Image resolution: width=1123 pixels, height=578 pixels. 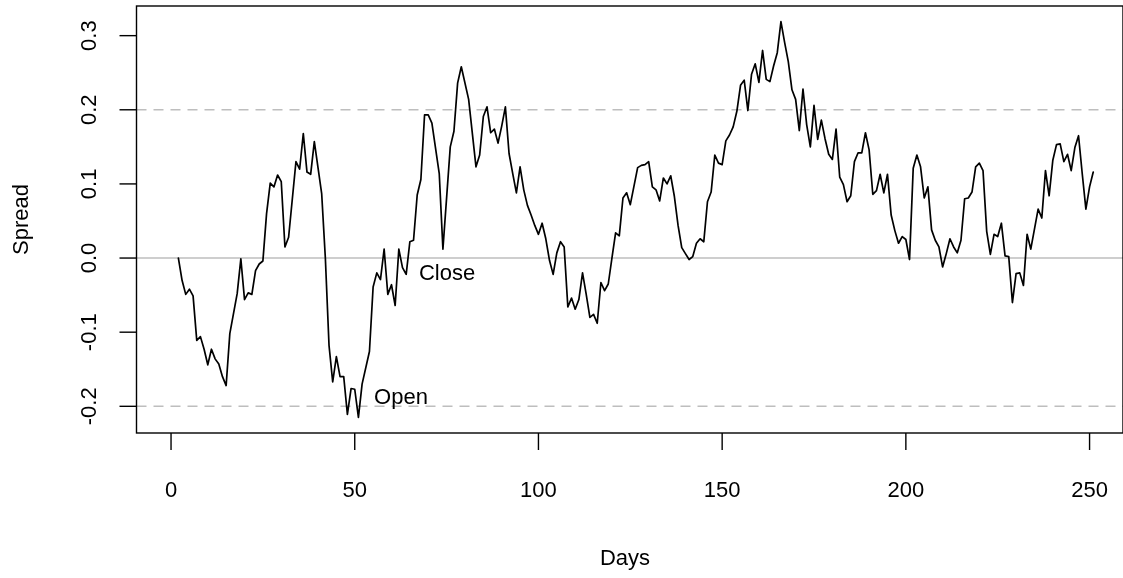 I want to click on x-tick-label: 100, so click(x=538, y=489).